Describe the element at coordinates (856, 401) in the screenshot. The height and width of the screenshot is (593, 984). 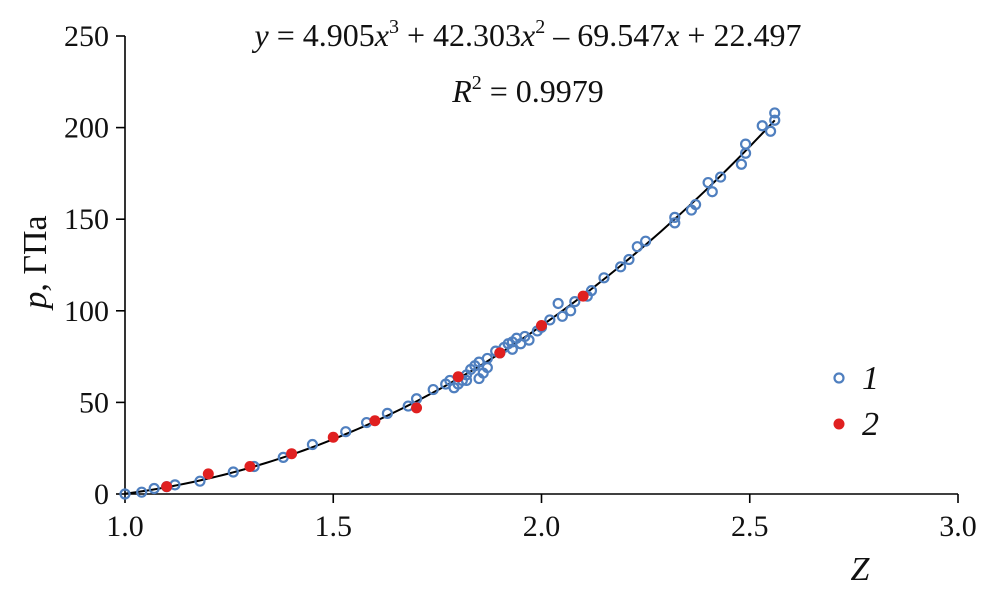
I see `legend: 1 2` at that location.